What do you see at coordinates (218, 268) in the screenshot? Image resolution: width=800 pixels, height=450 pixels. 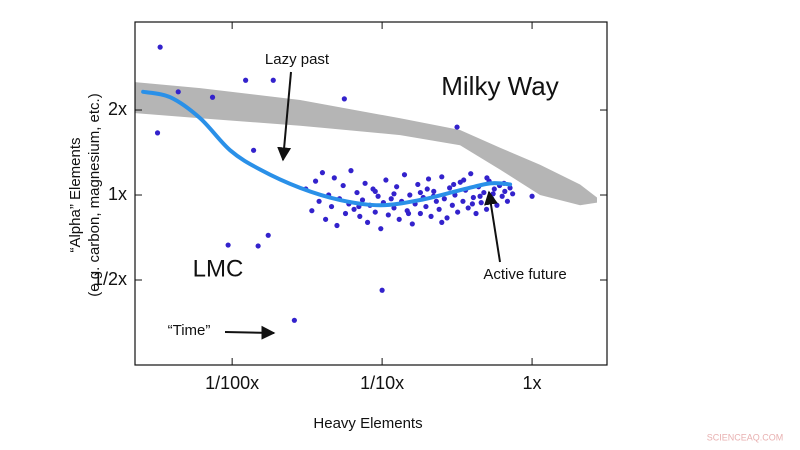 I see `series-label: LMC` at bounding box center [218, 268].